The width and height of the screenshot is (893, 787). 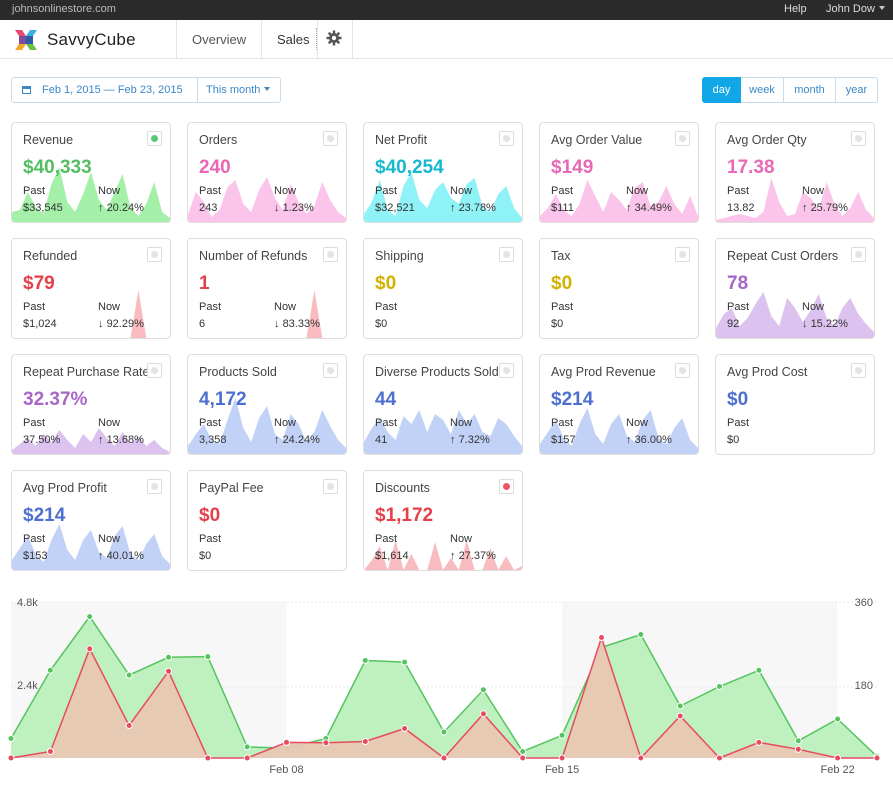 What do you see at coordinates (267, 288) in the screenshot?
I see `metric-card-number-of-refunds: Number of Refunds 1 Past 6 Now ↓ 83.33%` at bounding box center [267, 288].